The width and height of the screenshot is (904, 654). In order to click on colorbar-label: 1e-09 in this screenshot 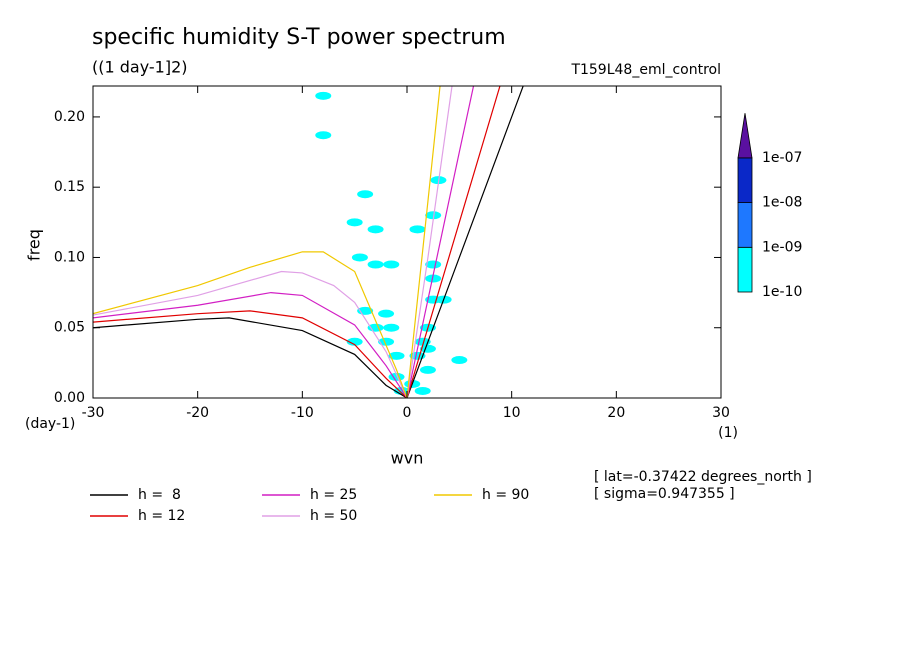, I will do `click(782, 247)`.